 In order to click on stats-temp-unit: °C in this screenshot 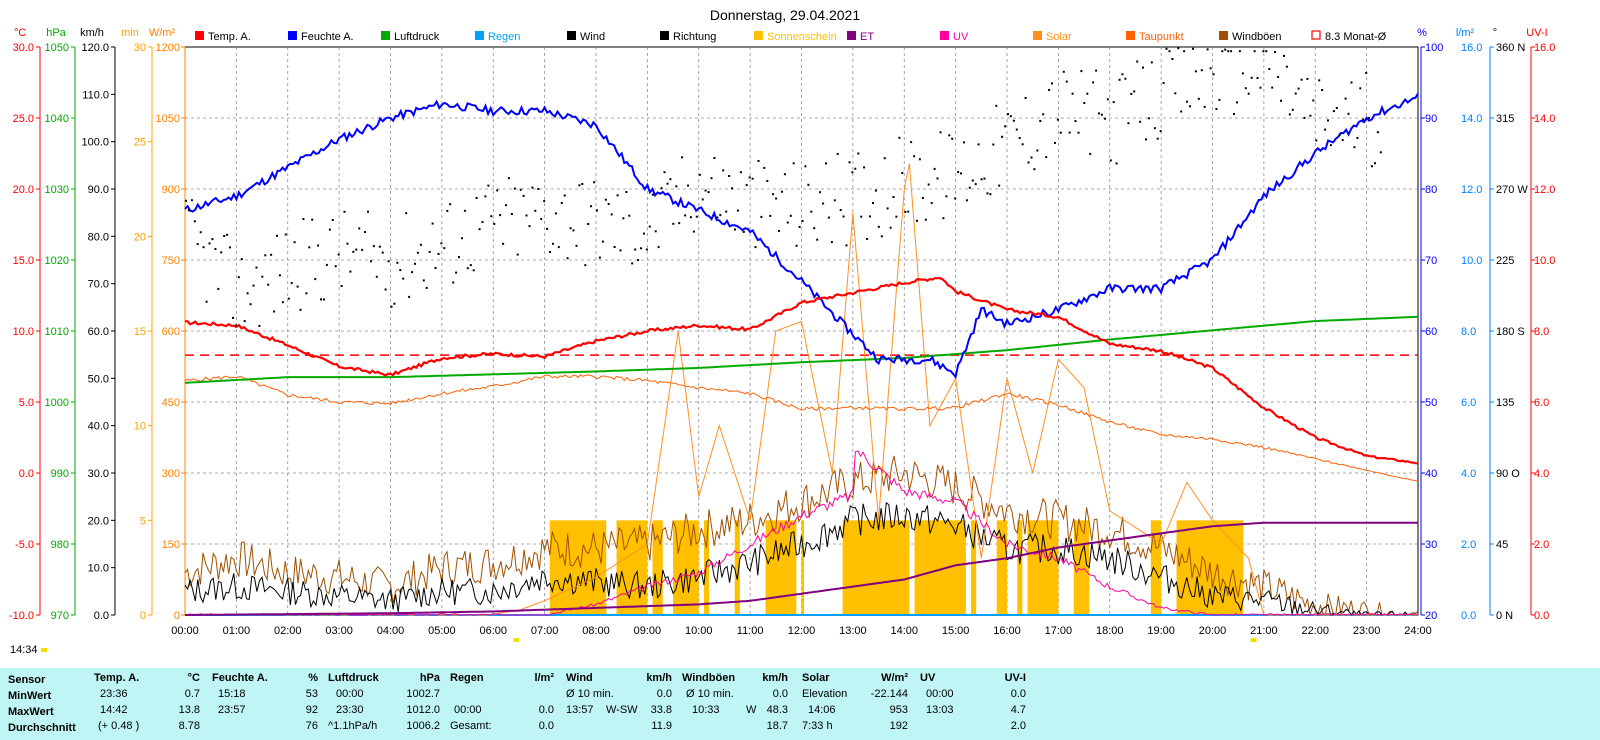, I will do `click(193, 678)`.